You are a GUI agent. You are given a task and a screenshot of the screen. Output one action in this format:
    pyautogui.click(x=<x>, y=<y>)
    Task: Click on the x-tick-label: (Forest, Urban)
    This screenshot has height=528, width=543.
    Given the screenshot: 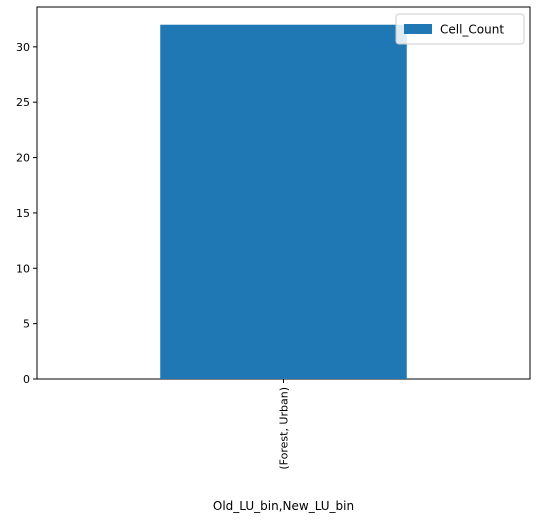 What is the action you would take?
    pyautogui.click(x=284, y=428)
    